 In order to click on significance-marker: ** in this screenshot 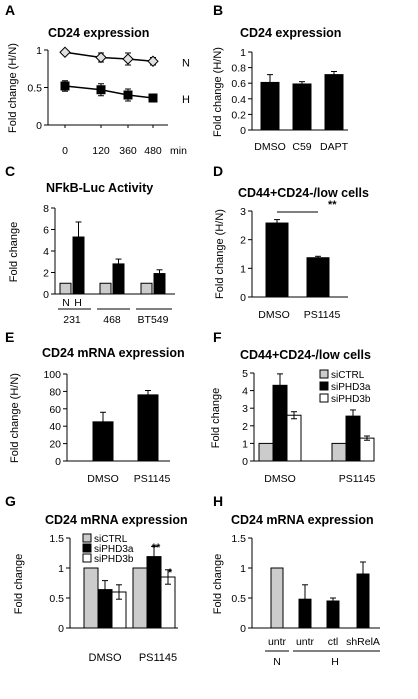, I will do `click(332, 205)`.